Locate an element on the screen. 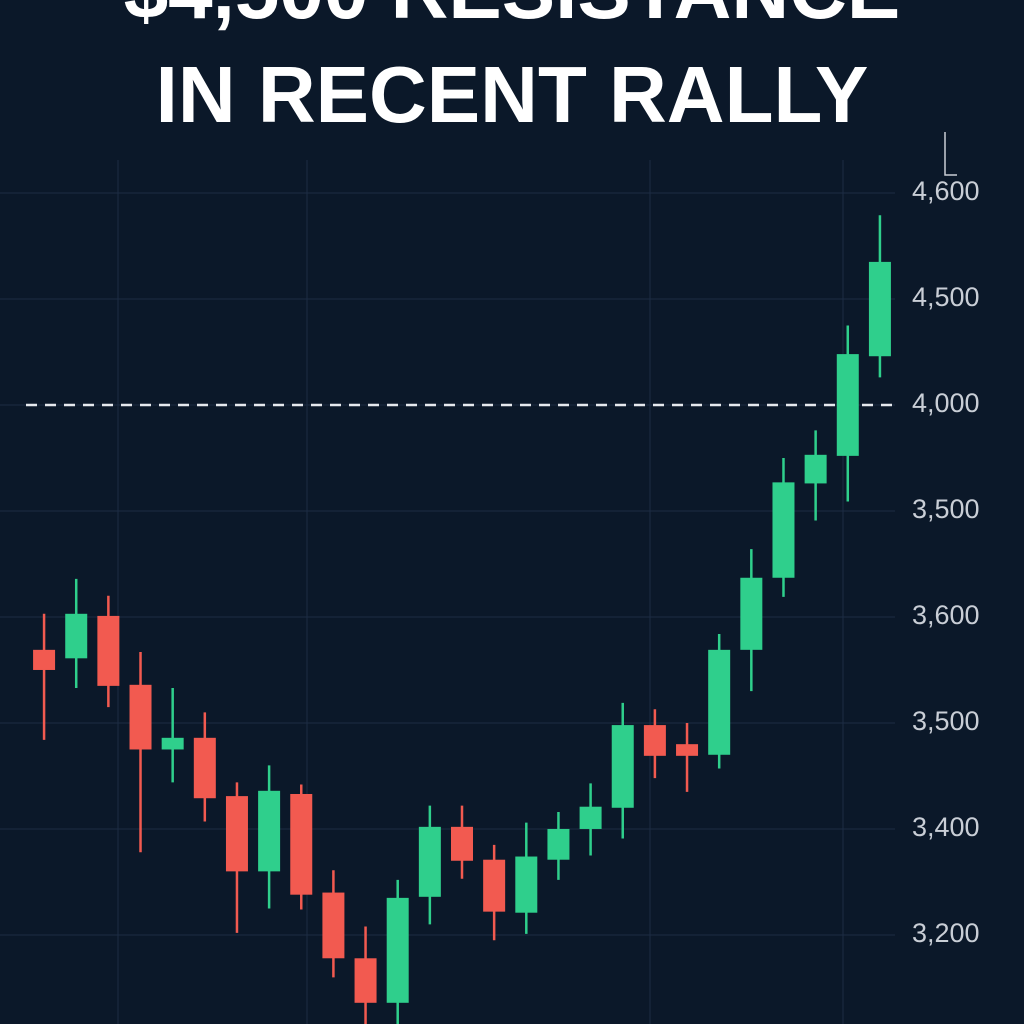 This screenshot has width=1024, height=1024. corner-mark is located at coordinates (950, 154).